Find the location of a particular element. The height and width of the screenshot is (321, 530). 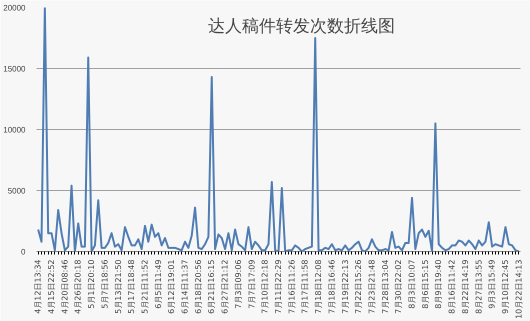

x-tick-label: 4月15日22:52 is located at coordinates (51, 286).